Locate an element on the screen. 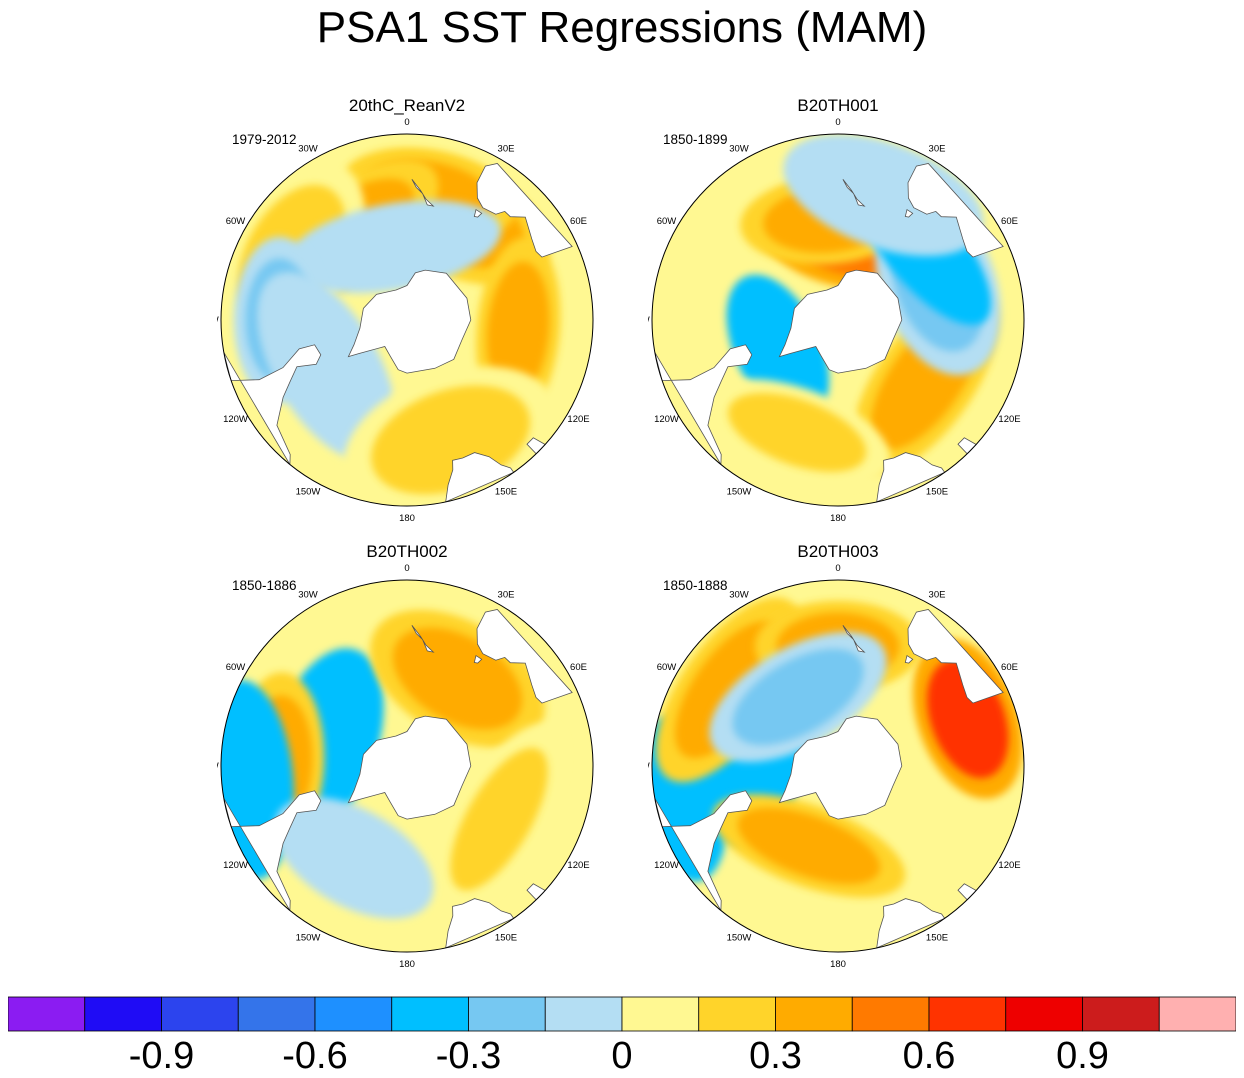 Image resolution: width=1244 pixels, height=1078 pixels. chart-title: PSA1 SST Regressions (MAM) is located at coordinates (622, 27).